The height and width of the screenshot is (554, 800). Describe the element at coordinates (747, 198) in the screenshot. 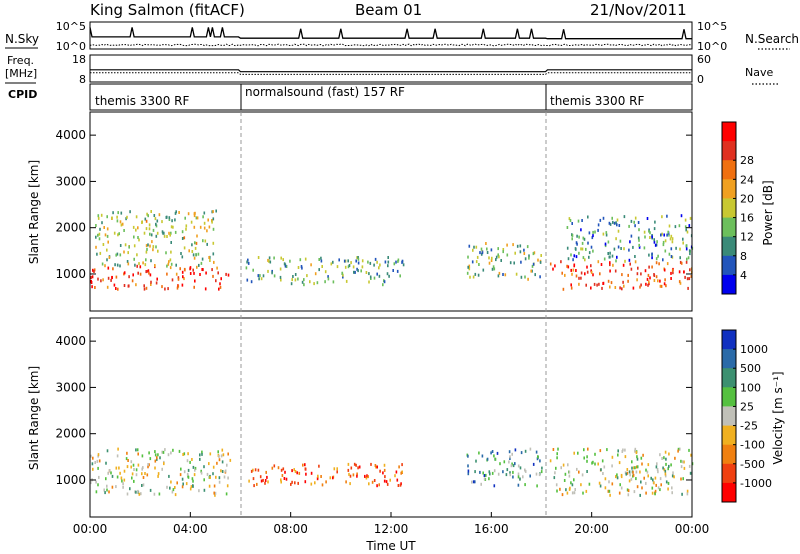

I see `colorbar-tick-label-4: 20` at that location.